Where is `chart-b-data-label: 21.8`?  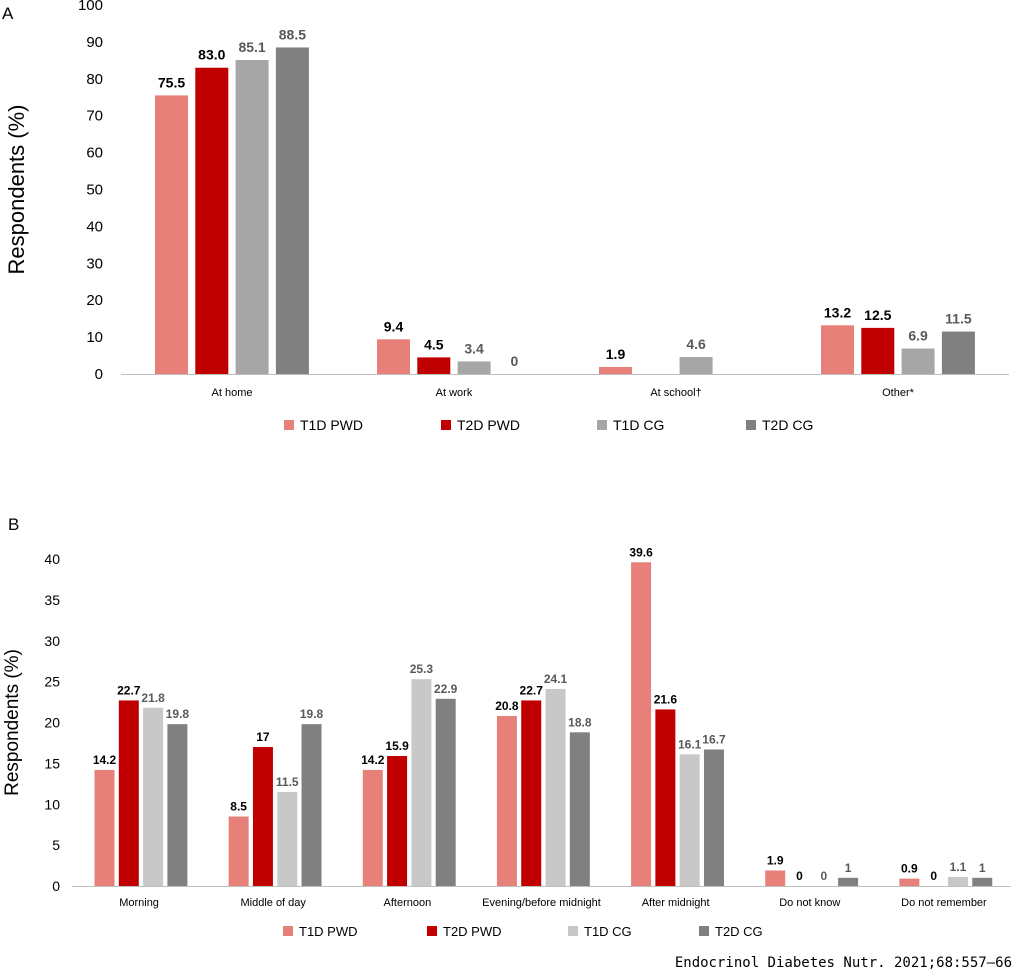 chart-b-data-label: 21.8 is located at coordinates (153, 698).